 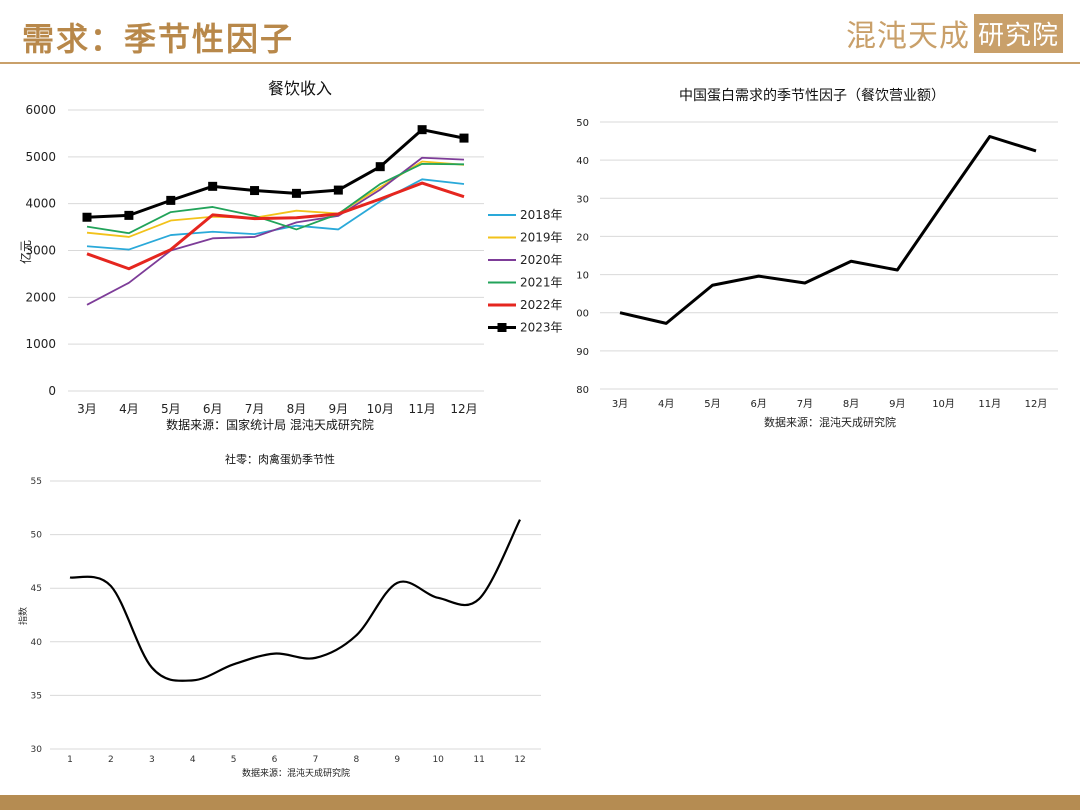 What do you see at coordinates (397, 760) in the screenshot?
I see `chart3-x-tick-label: 9` at bounding box center [397, 760].